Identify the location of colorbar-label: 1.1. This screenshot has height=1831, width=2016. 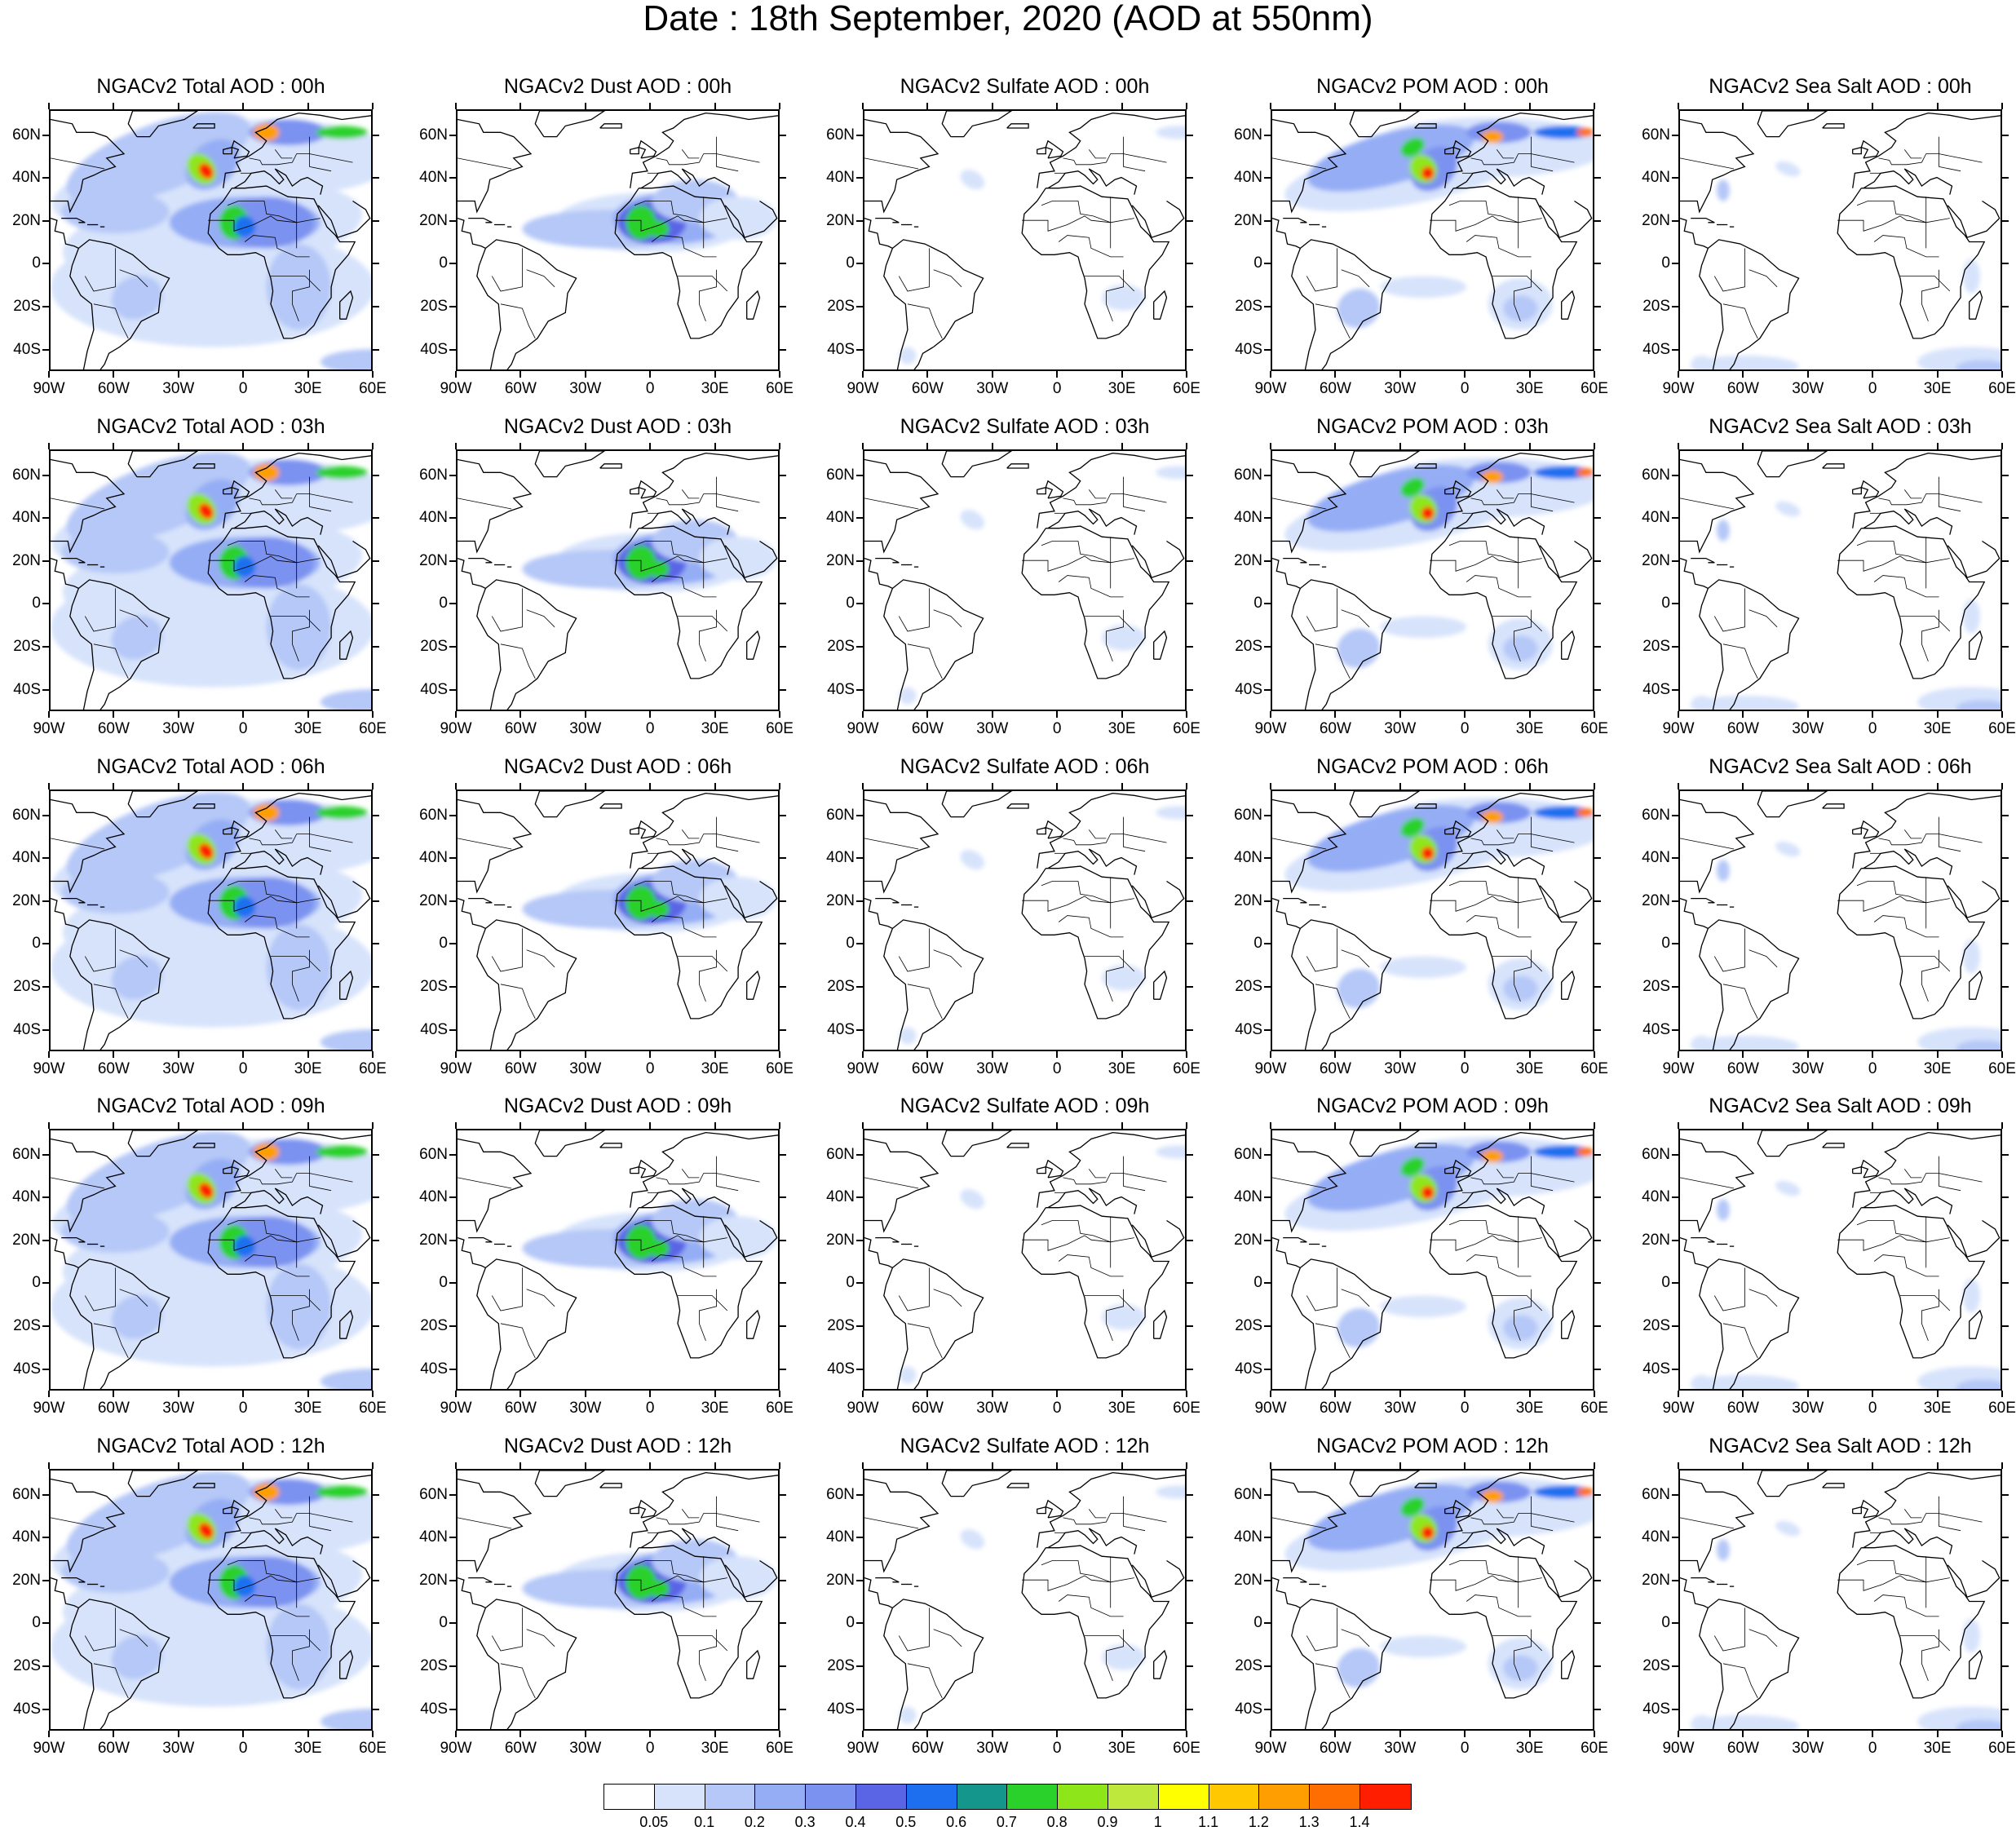
(1208, 1822).